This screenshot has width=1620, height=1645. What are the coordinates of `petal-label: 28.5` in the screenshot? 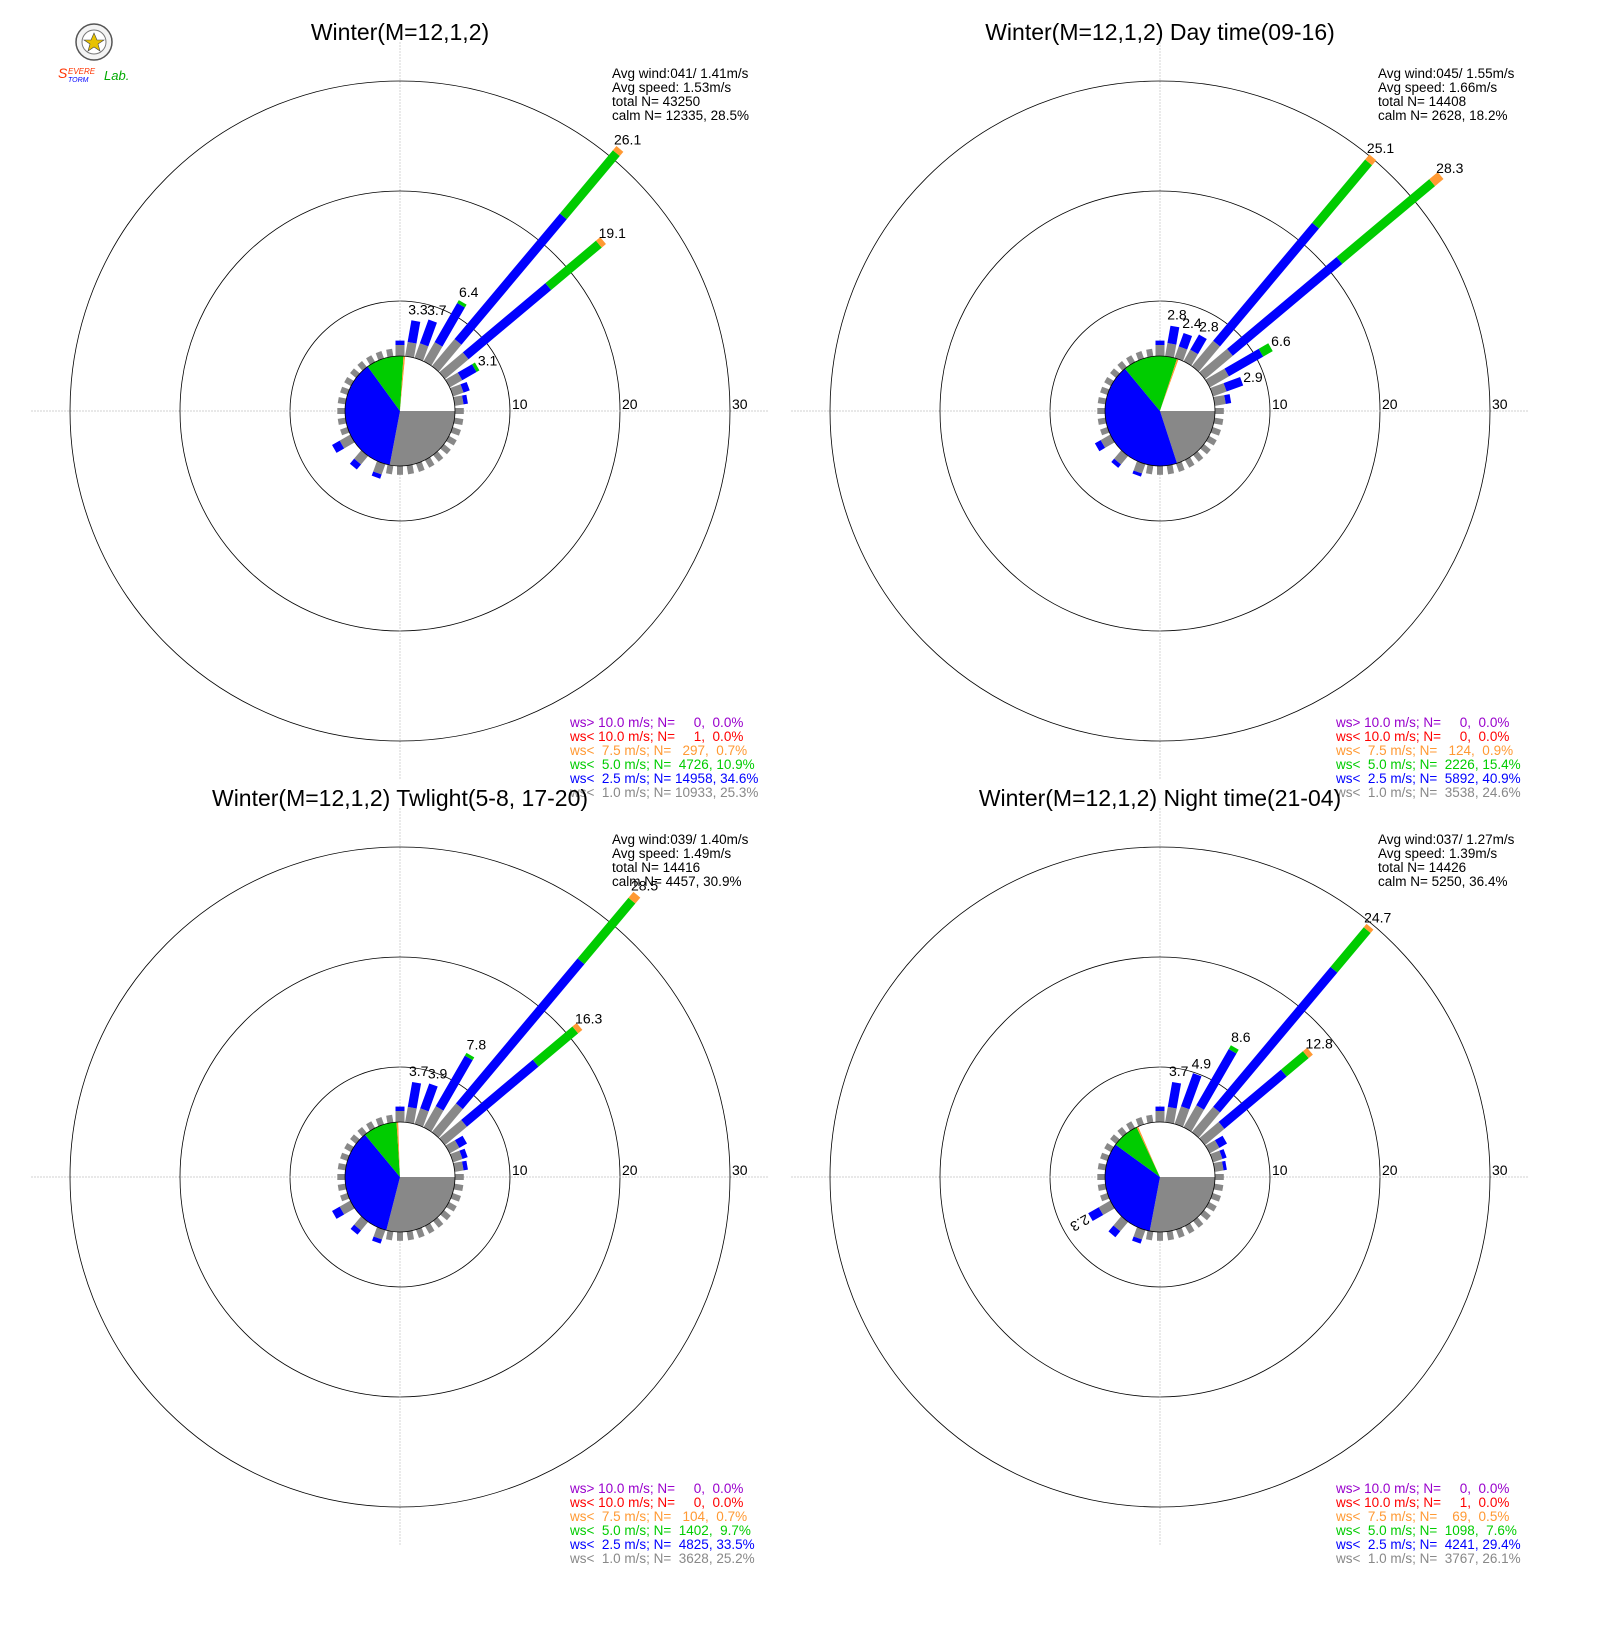 It's located at (644, 886).